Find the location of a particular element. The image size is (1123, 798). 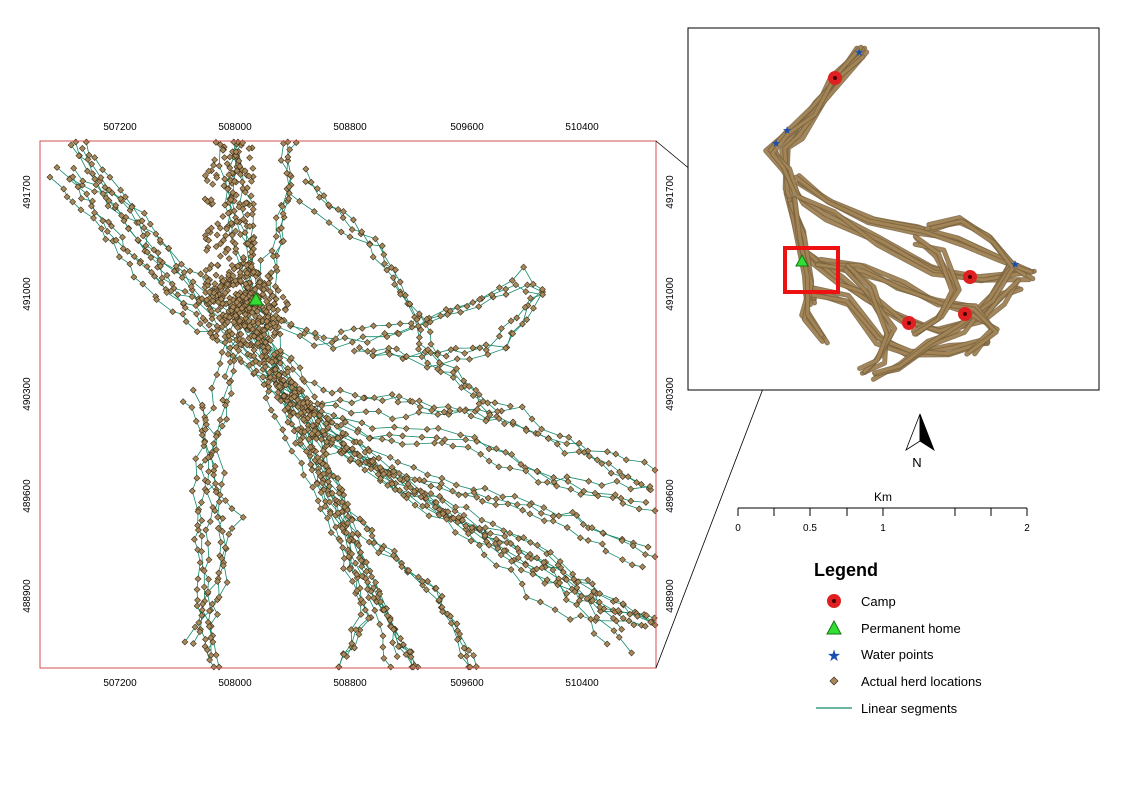

star-icon: ★ is located at coordinates (776, 144).